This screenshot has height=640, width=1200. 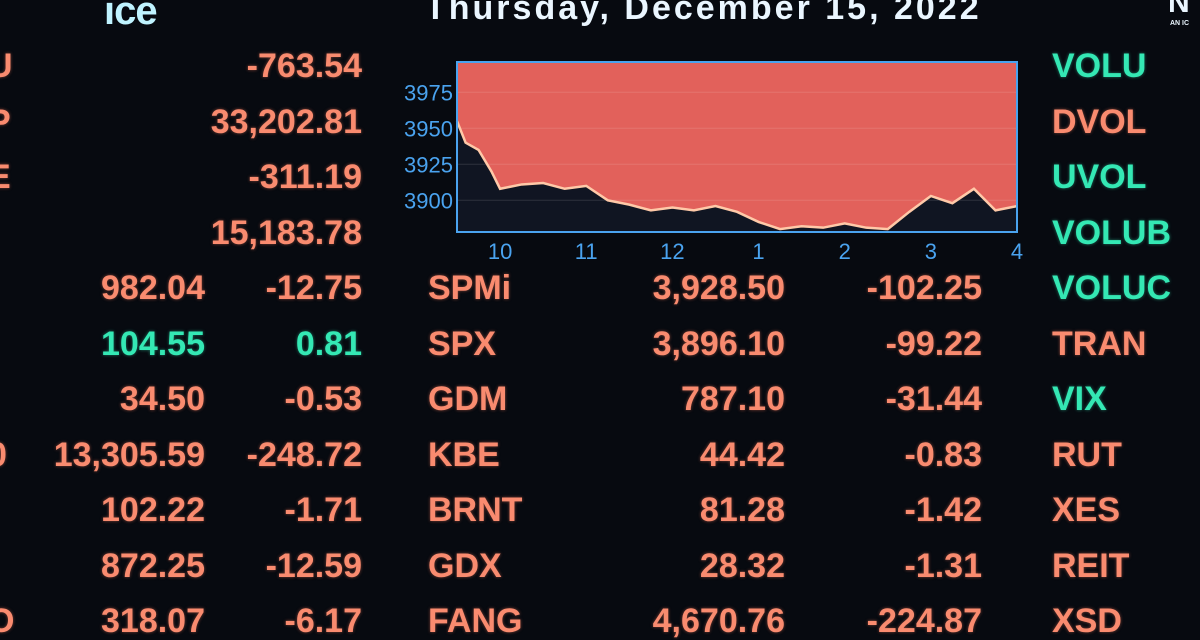 I want to click on y-tick-label: 3975, so click(x=428, y=92).